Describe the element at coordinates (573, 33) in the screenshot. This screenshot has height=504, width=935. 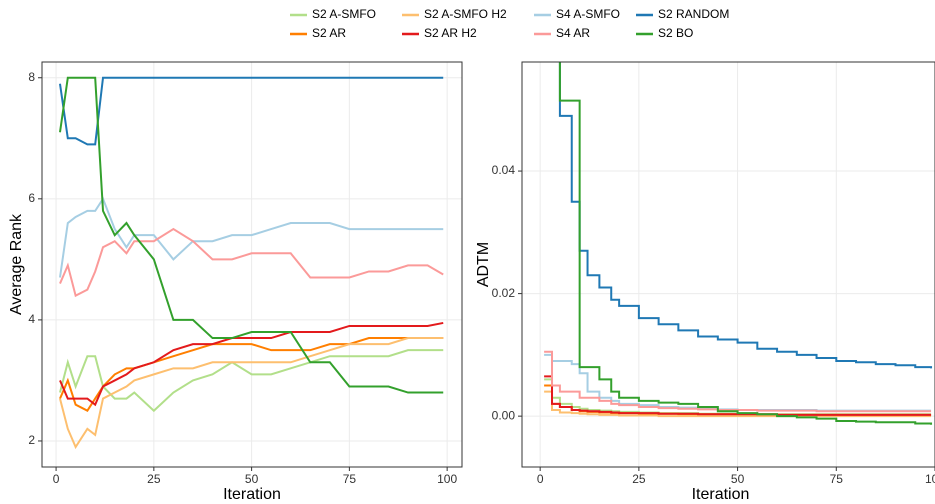
I see `legend-label: S4 AR` at that location.